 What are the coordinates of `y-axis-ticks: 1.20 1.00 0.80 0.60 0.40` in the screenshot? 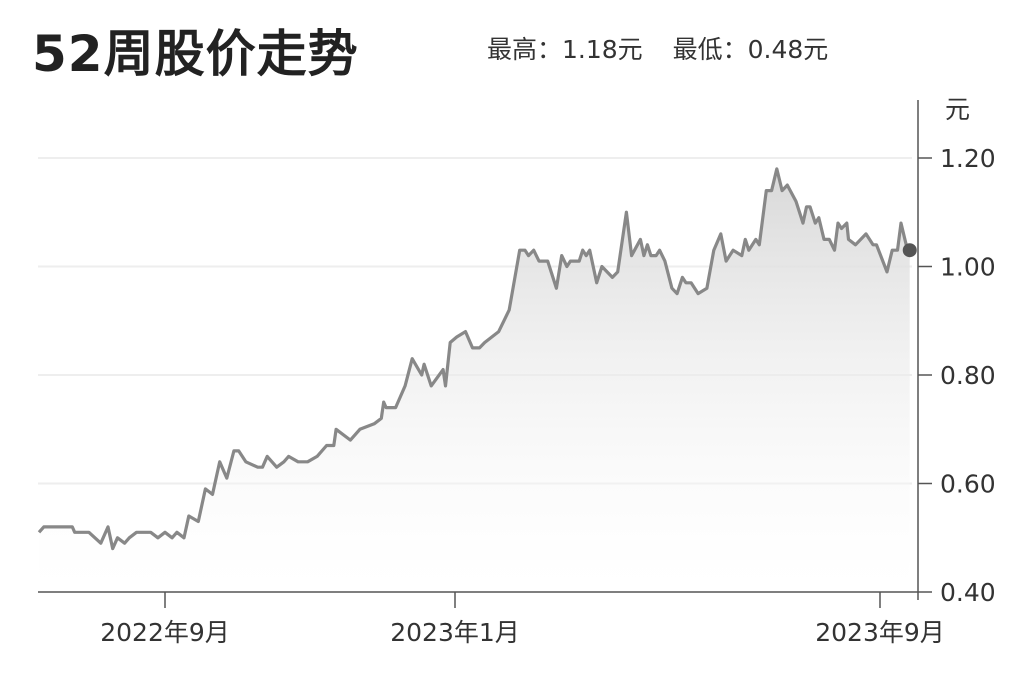 It's located at (957, 375).